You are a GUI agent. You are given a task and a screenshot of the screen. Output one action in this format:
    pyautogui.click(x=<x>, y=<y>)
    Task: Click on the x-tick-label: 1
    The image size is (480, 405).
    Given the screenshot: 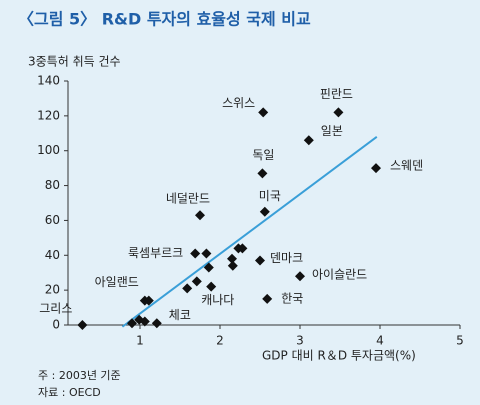 What is the action you would take?
    pyautogui.click(x=140, y=341)
    